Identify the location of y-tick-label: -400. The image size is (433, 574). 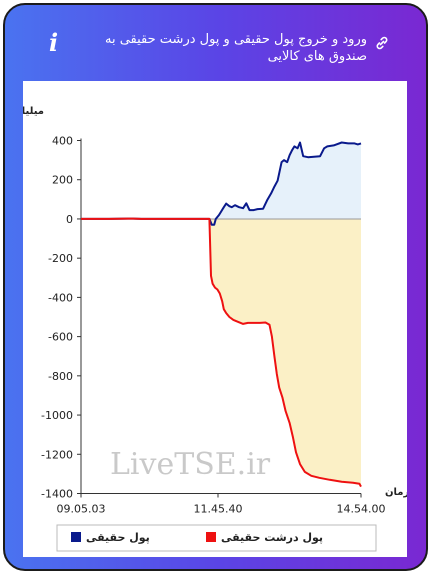
(60, 297).